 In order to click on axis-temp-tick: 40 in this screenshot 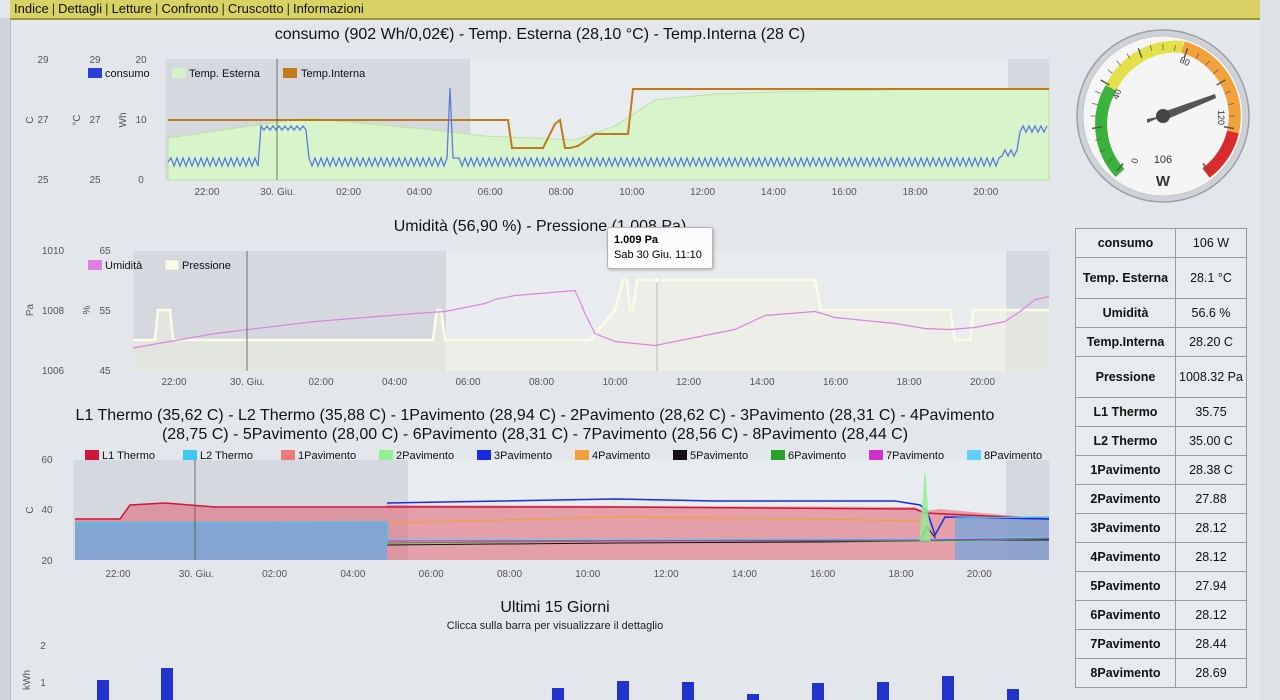, I will do `click(47, 510)`.